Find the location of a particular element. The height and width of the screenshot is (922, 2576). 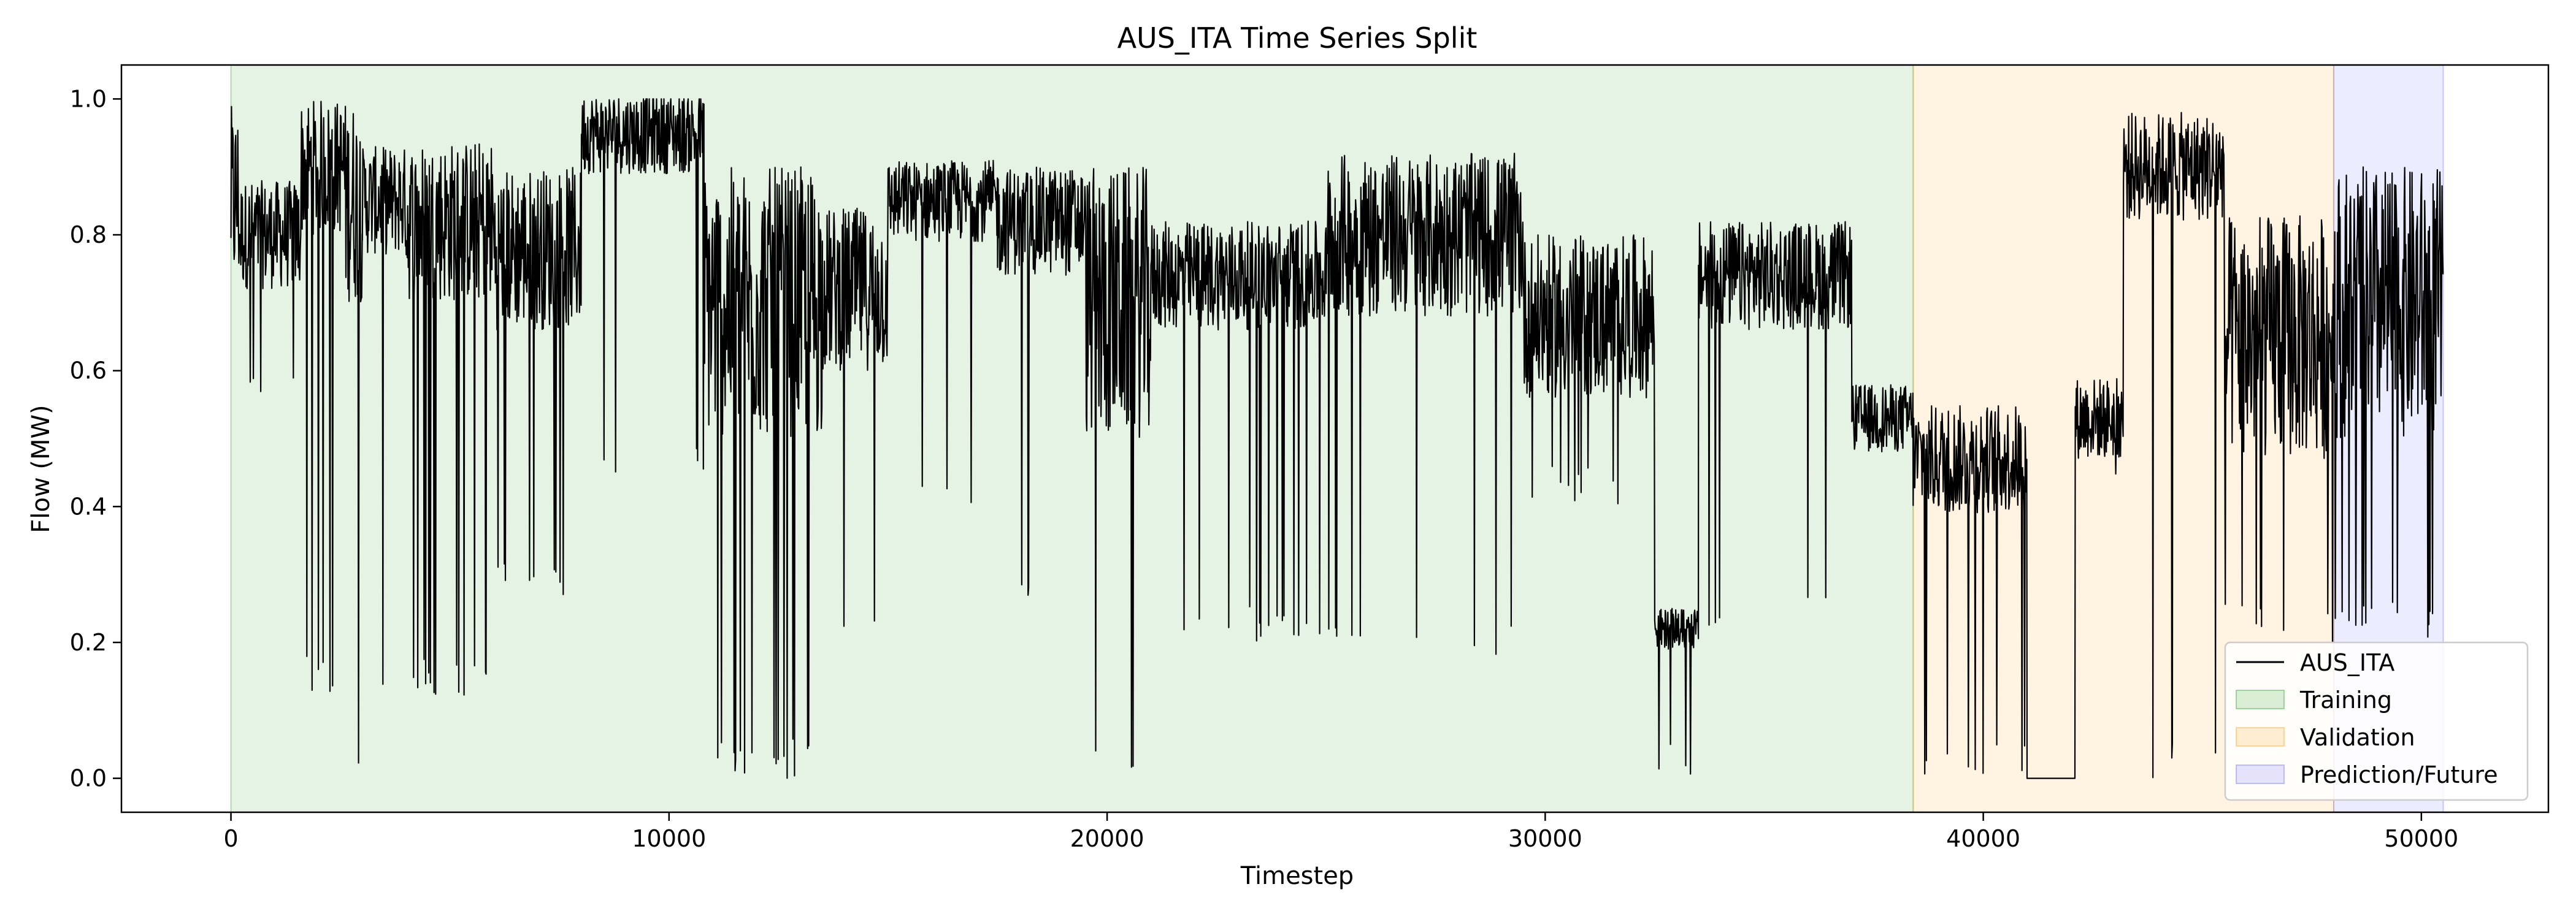

legend-label-aus-ita: AUS_ITA is located at coordinates (2347, 662).